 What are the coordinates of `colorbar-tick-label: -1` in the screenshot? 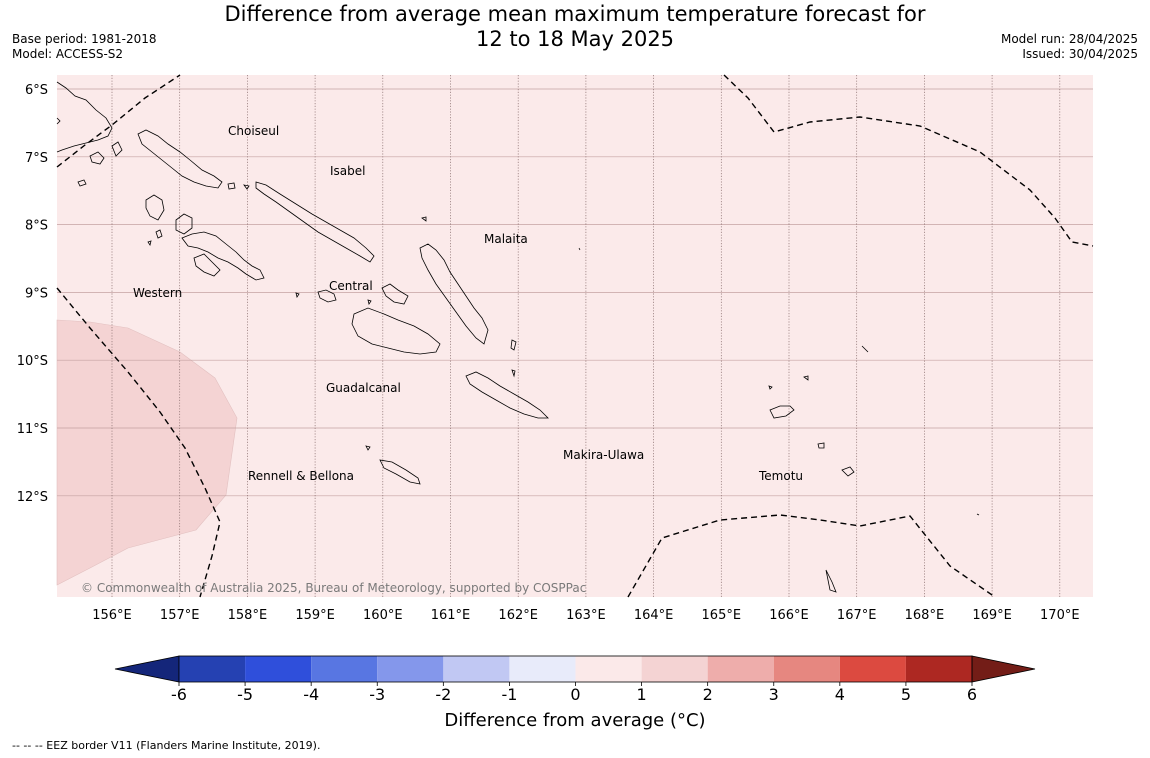 It's located at (509, 694).